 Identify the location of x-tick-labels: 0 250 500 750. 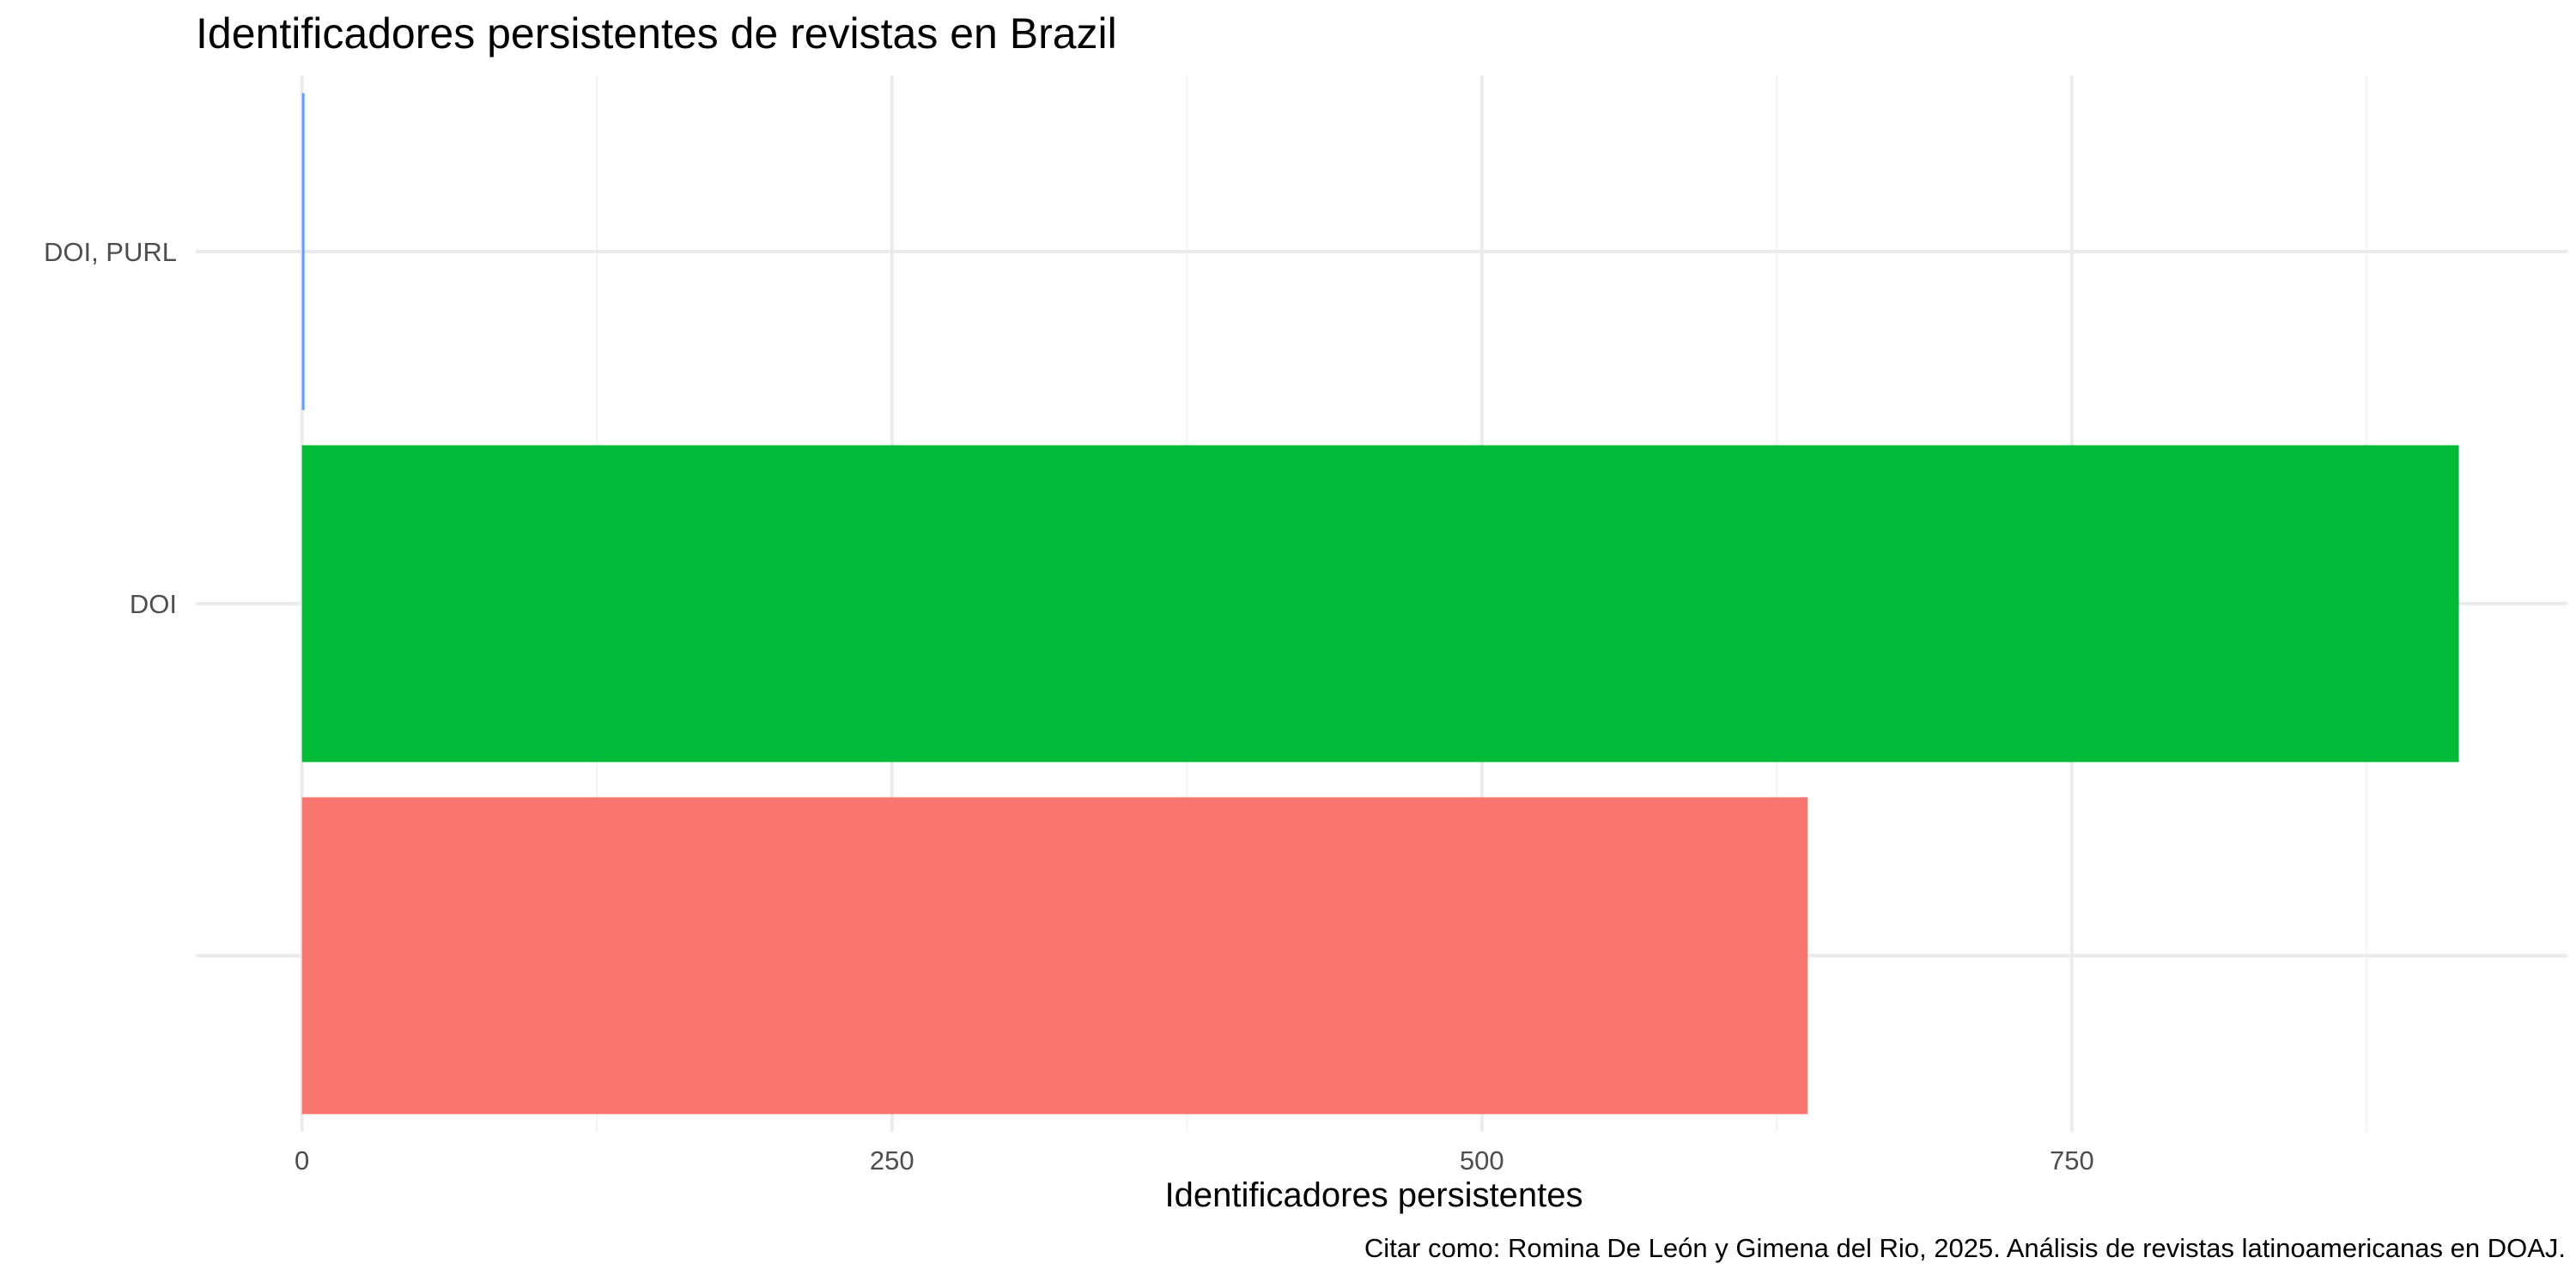
(1195, 1160).